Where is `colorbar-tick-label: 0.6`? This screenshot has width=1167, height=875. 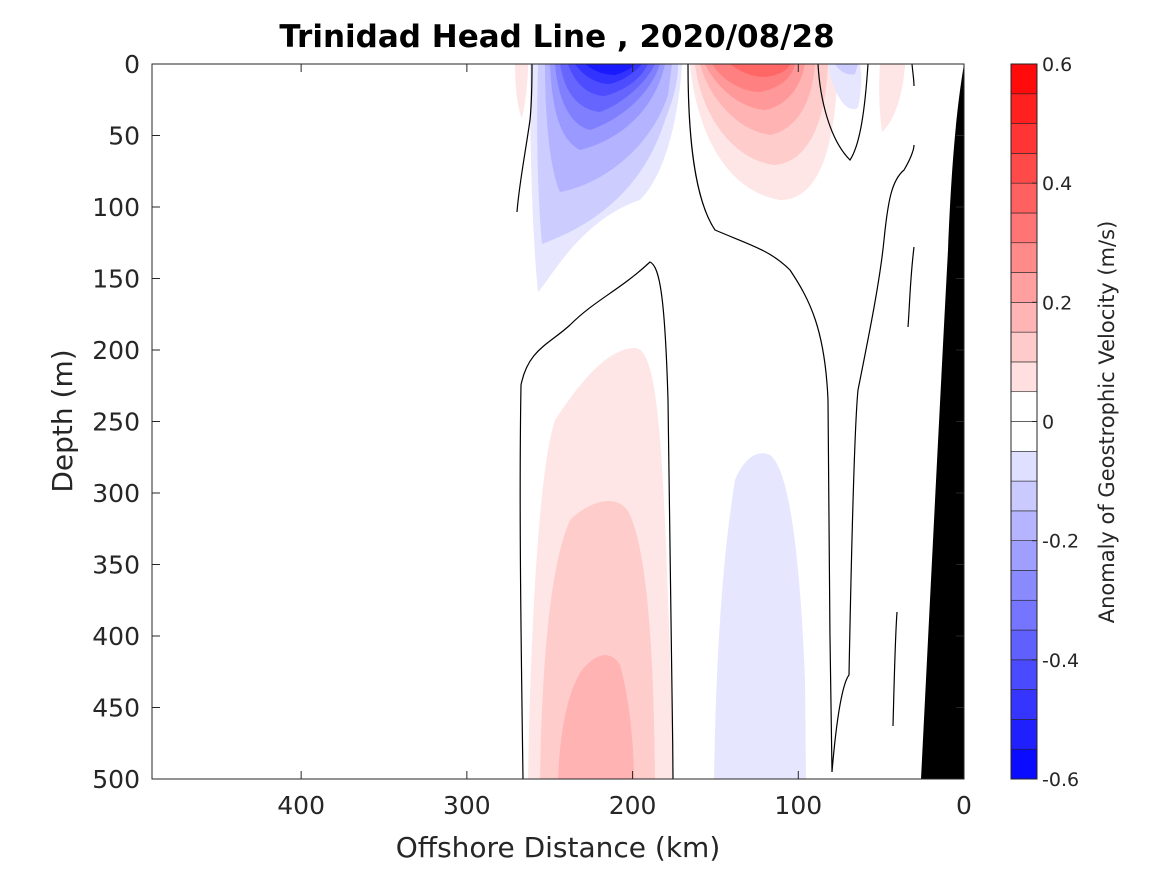
colorbar-tick-label: 0.6 is located at coordinates (1057, 65).